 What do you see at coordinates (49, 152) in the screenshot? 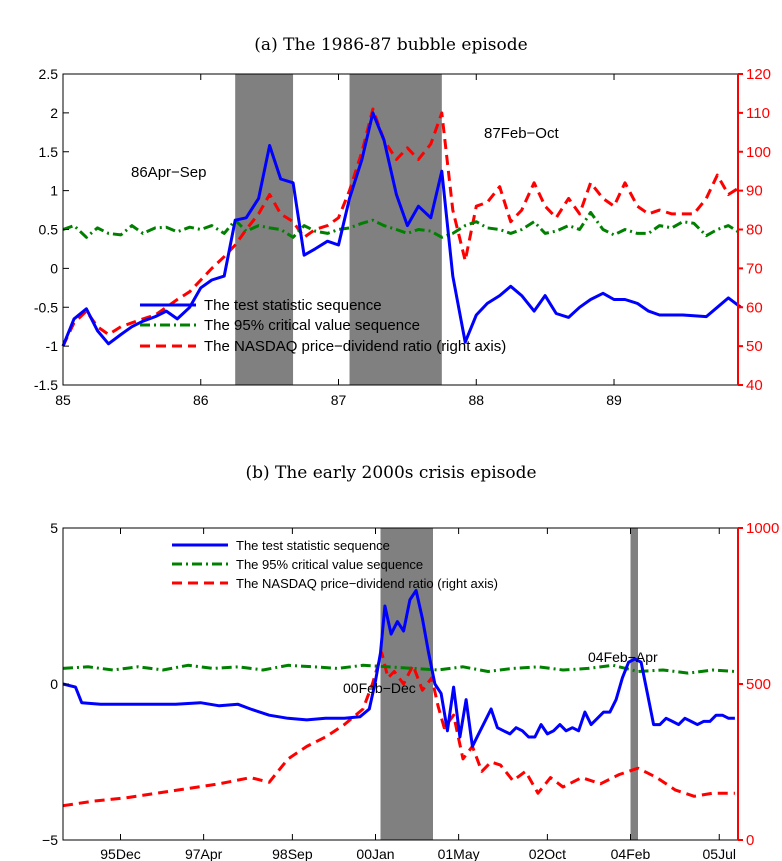
I see `panel-a-y-left-tick-label: 1.5` at bounding box center [49, 152].